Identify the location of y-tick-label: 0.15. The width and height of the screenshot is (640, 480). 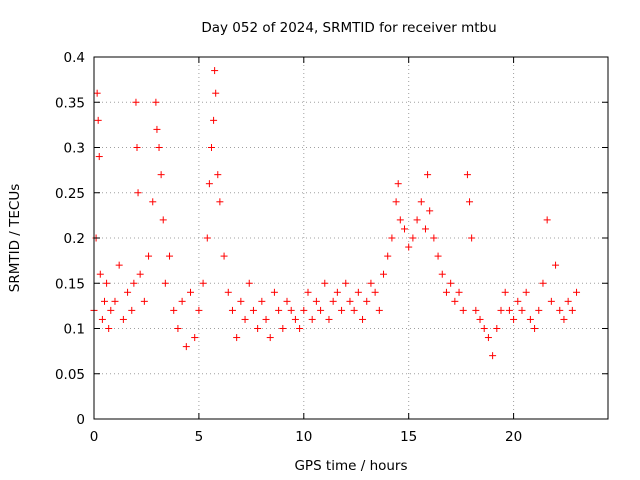
(70, 284).